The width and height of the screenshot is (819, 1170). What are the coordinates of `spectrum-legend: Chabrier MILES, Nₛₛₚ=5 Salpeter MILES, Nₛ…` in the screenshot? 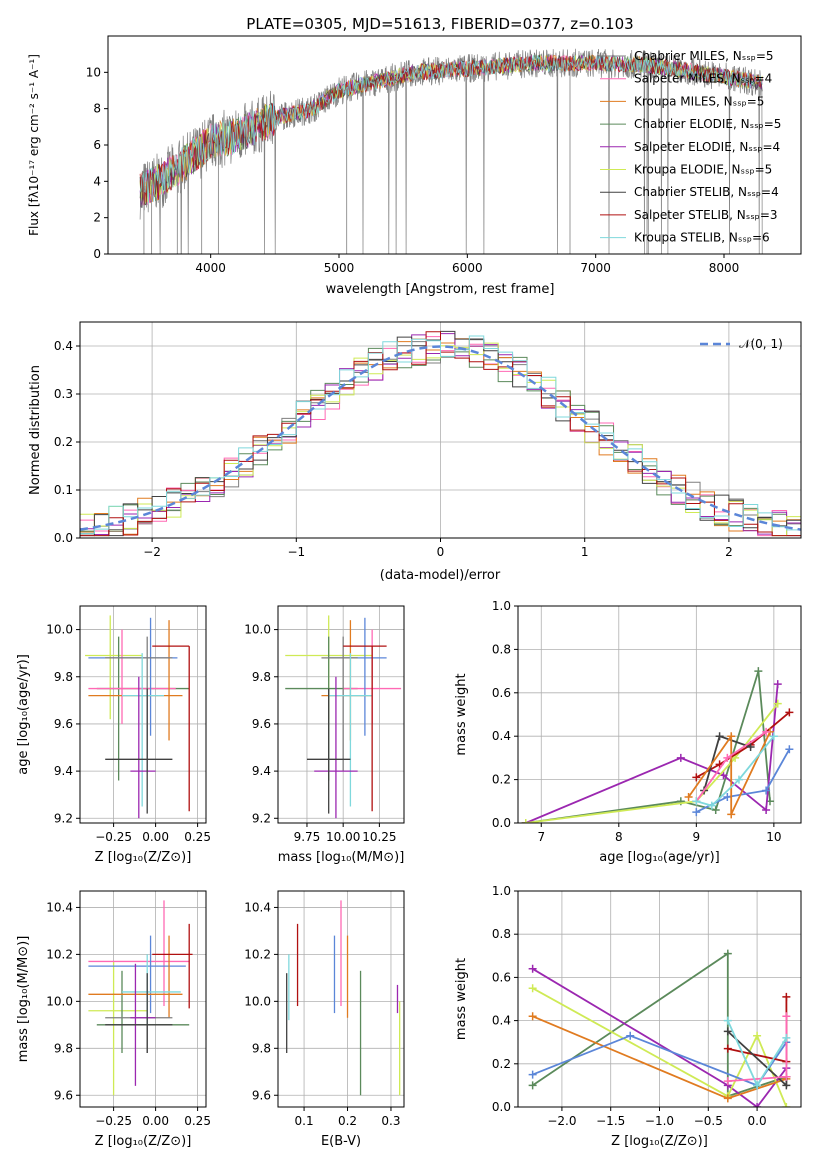 It's located at (690, 147).